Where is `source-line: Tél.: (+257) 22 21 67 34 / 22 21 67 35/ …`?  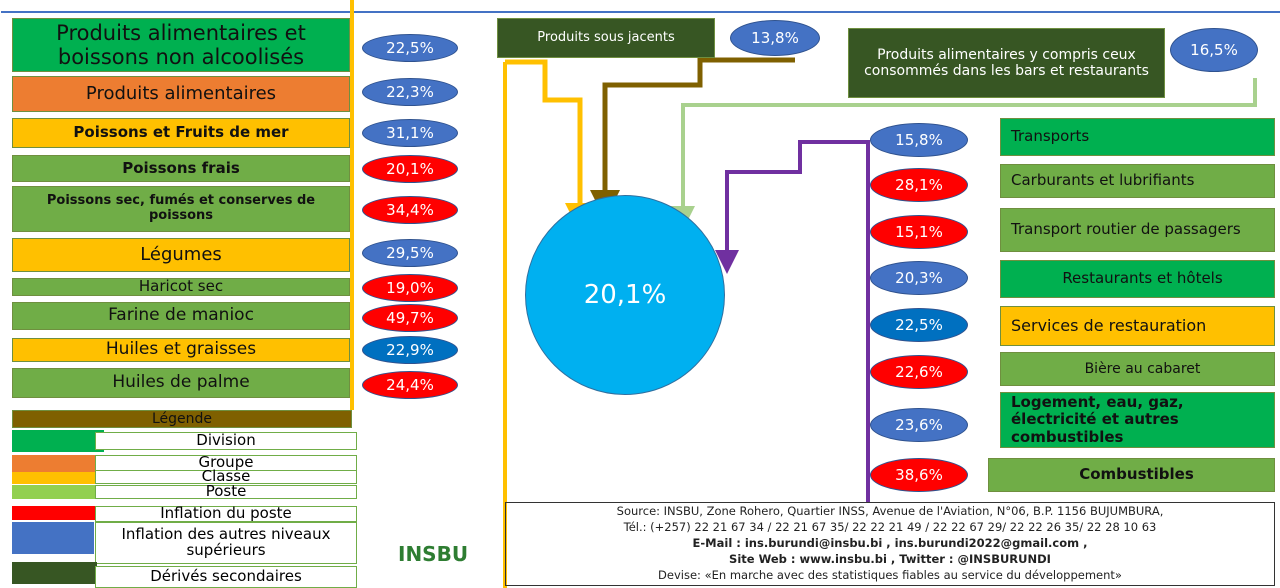 source-line: Tél.: (+257) 22 21 67 34 / 22 21 67 35/ … is located at coordinates (890, 527).